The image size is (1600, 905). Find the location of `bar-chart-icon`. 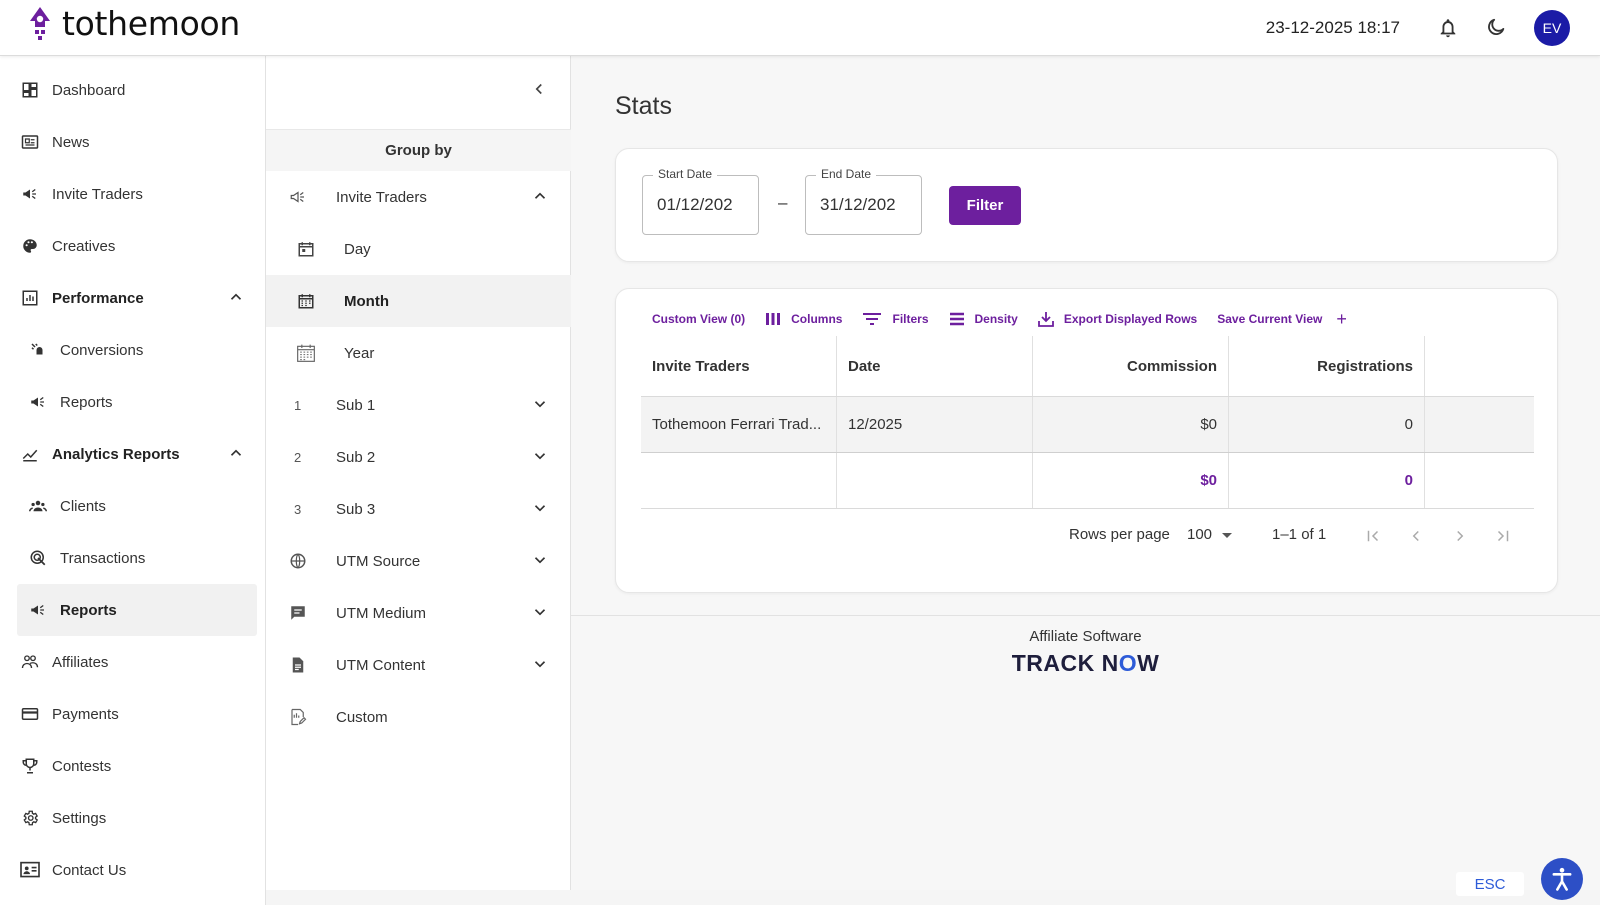

bar-chart-icon is located at coordinates (30, 298).